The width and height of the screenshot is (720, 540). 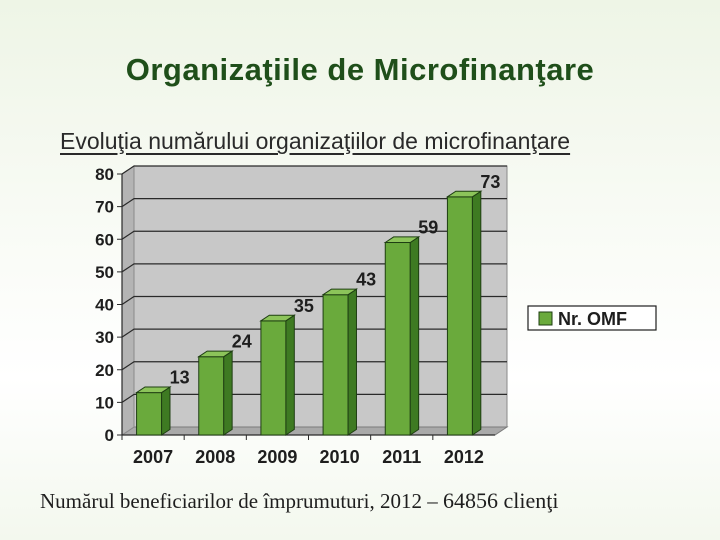 I want to click on x-tick-label: 2009, so click(x=277, y=457).